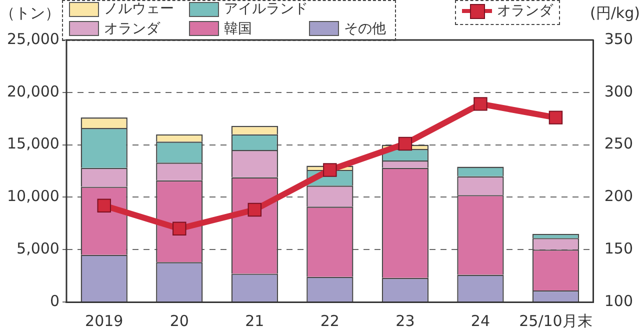 This screenshot has width=640, height=334. I want to click on x-tick-label: 21, so click(254, 321).